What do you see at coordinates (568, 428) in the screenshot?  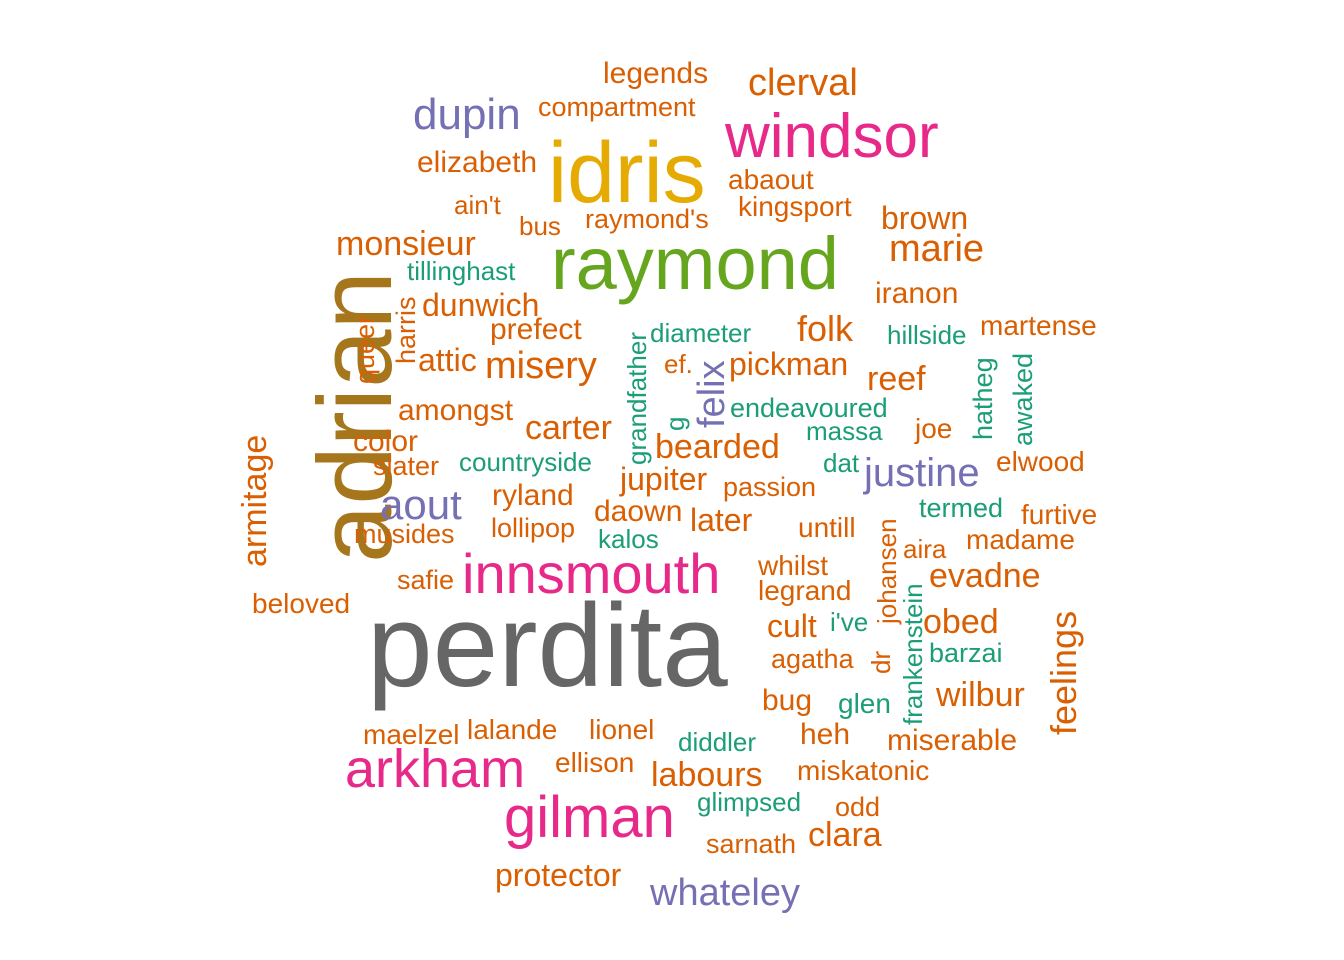 I see `word-carter: carter` at bounding box center [568, 428].